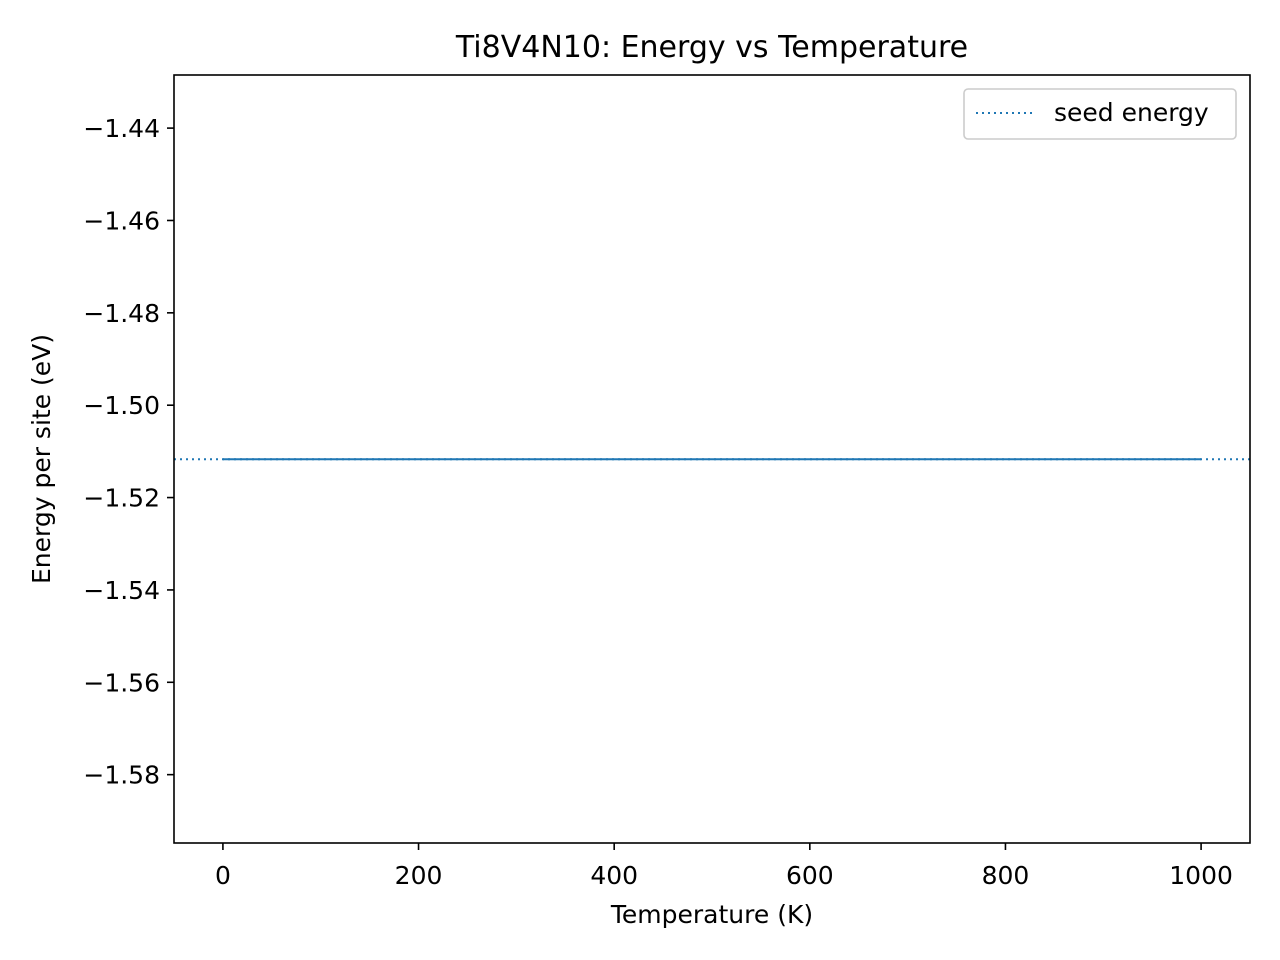 Image resolution: width=1280 pixels, height=960 pixels. I want to click on y-tick-label: −1.50, so click(121, 405).